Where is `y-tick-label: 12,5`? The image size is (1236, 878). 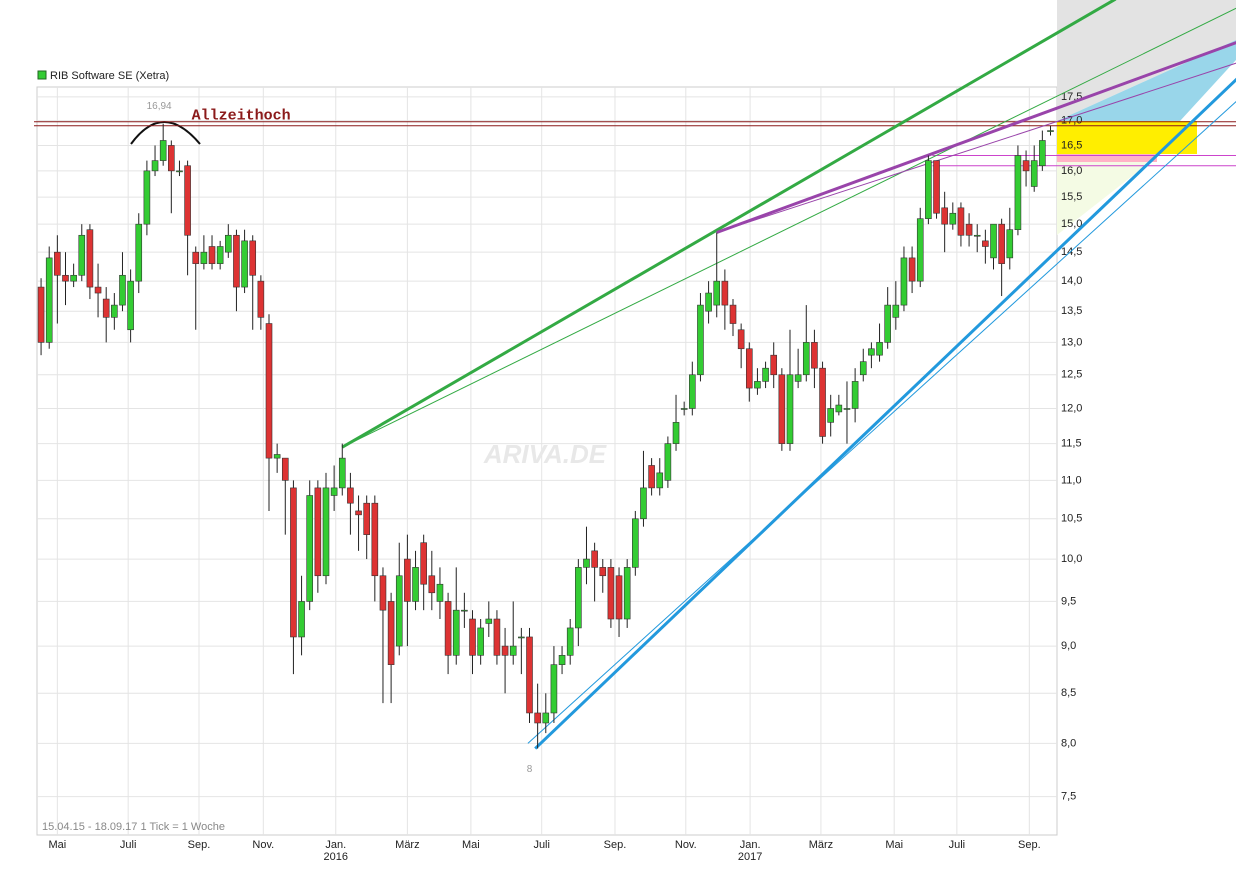
y-tick-label: 12,5 is located at coordinates (1071, 375).